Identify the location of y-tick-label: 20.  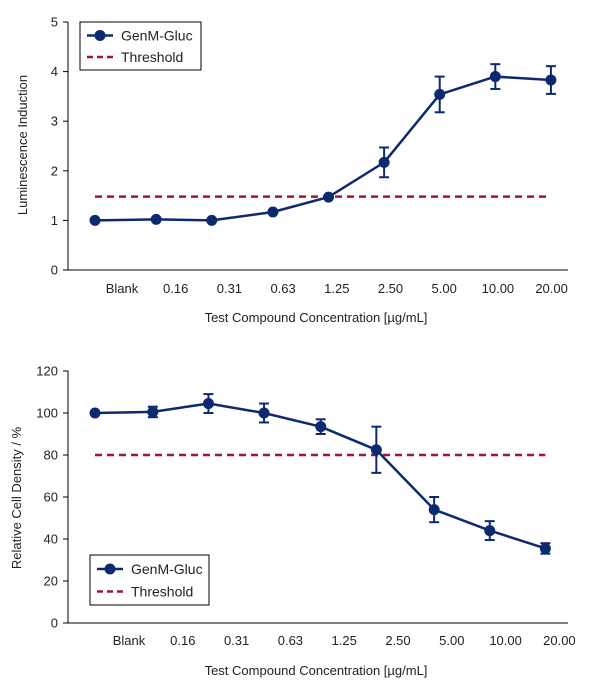
(51, 581).